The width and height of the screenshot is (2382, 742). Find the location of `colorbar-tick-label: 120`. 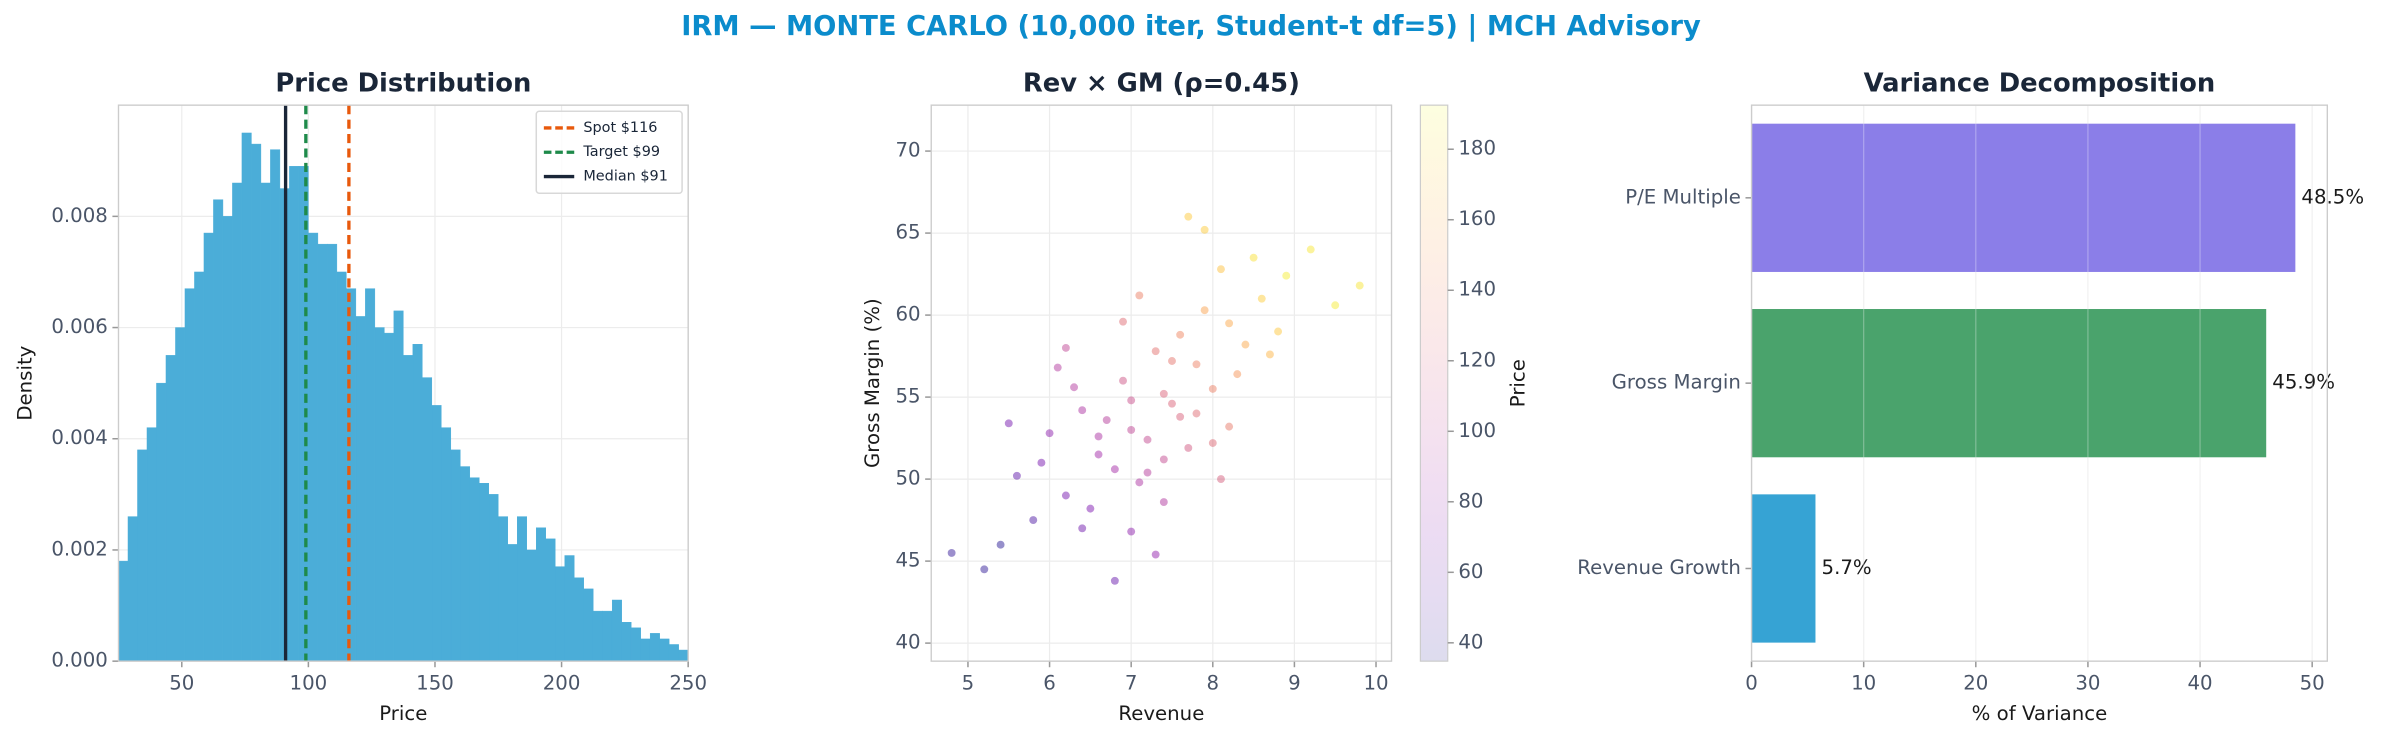

colorbar-tick-label: 120 is located at coordinates (1477, 359).